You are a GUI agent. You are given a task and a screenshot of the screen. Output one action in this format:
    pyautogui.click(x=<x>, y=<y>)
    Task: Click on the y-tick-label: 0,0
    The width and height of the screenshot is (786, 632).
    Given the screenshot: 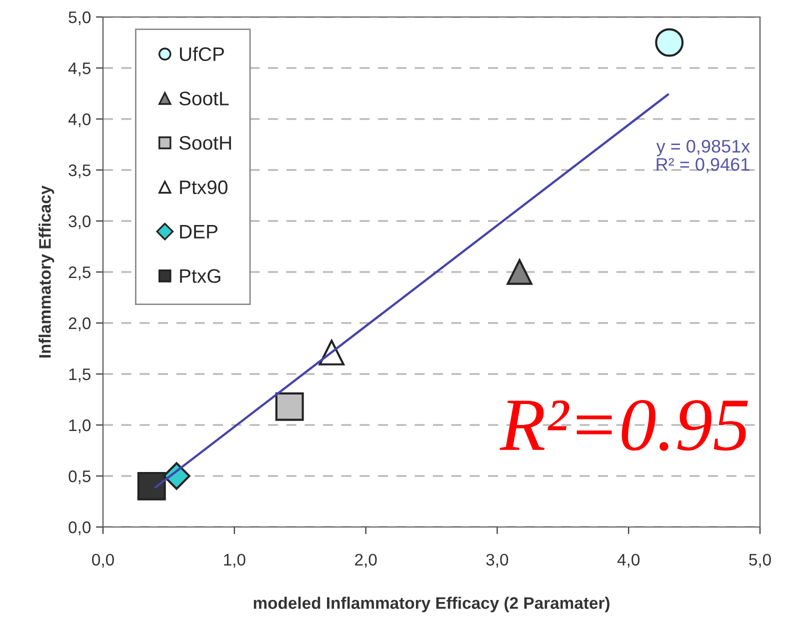 What is the action you would take?
    pyautogui.click(x=79, y=528)
    